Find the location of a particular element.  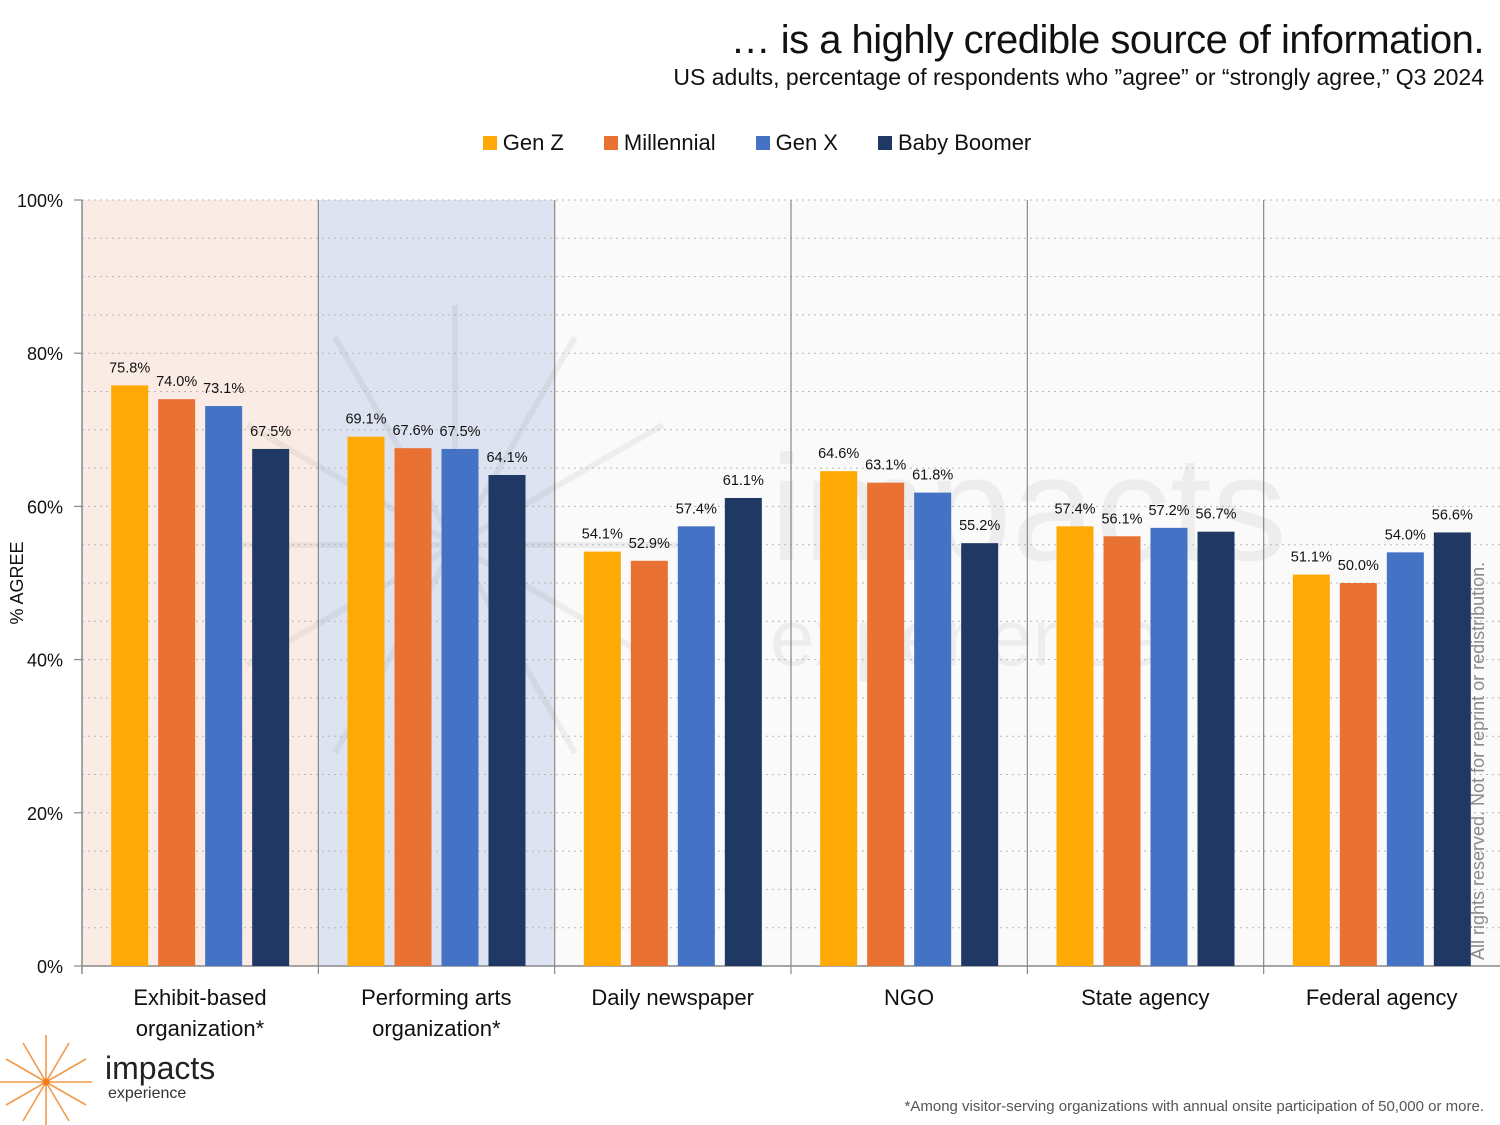

y-tick-label: 100% is located at coordinates (40, 201).